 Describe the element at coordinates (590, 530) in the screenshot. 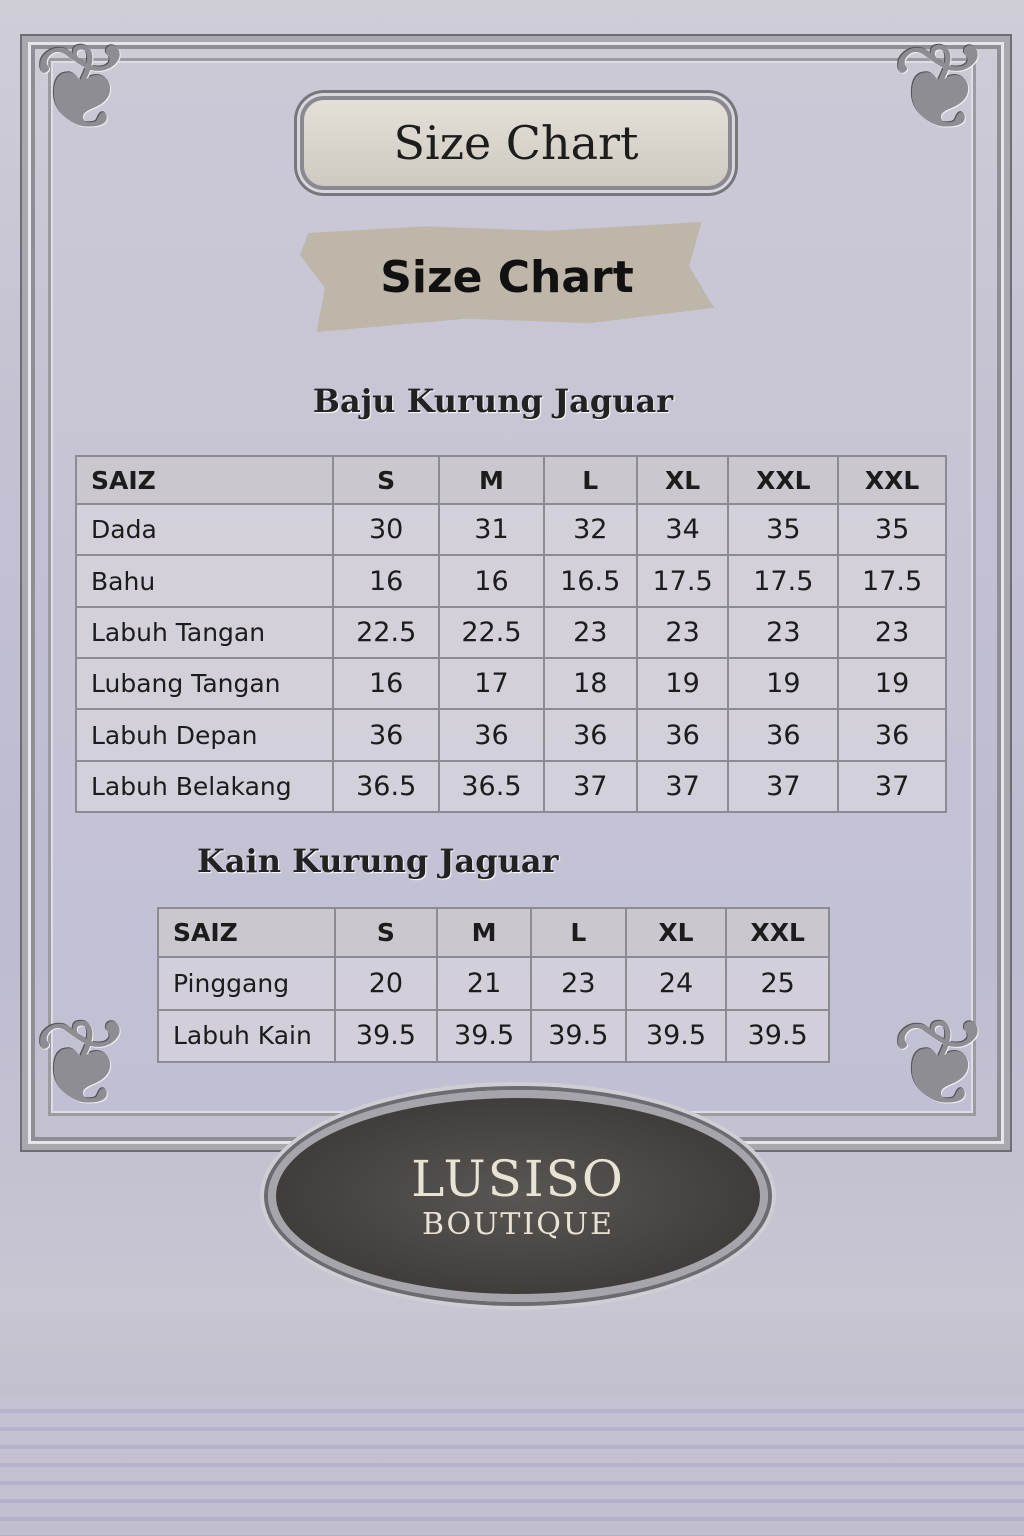

I see `measurement-value: 32` at that location.